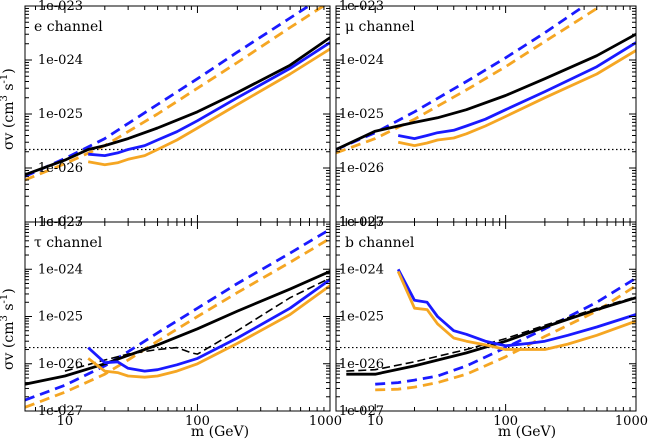 This screenshot has height=439, width=654. I want to click on series-orange-dashed, so click(470, 80).